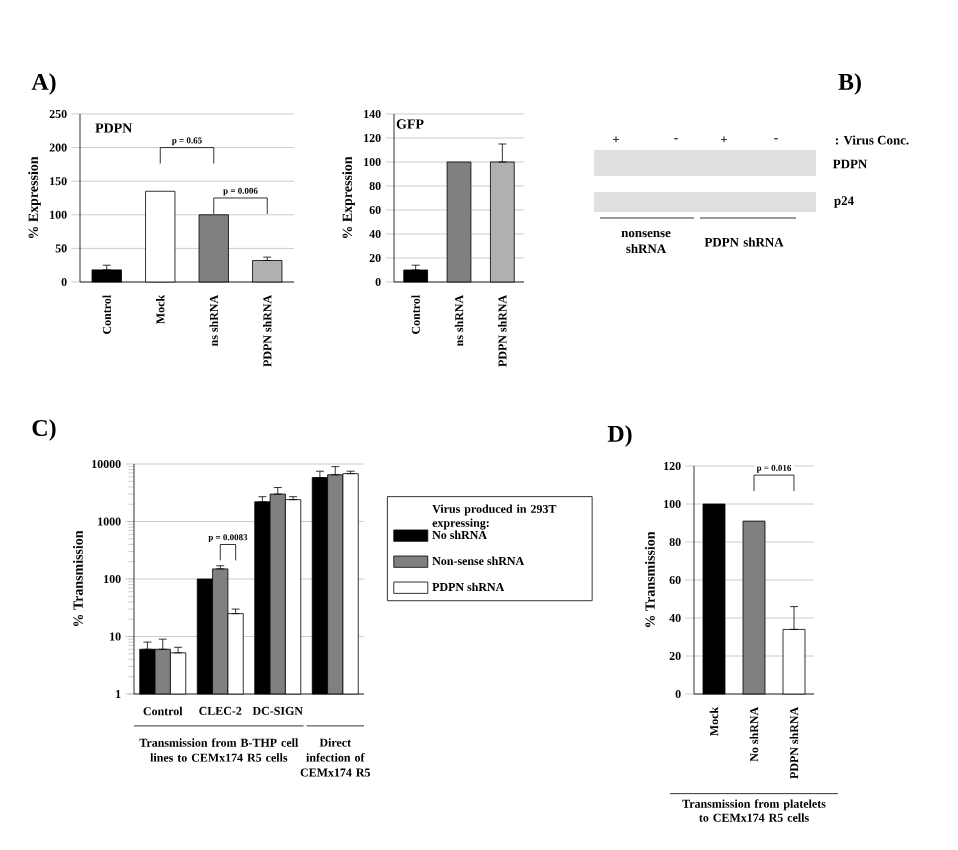 This screenshot has width=958, height=850. What do you see at coordinates (44, 430) in the screenshot?
I see `chart-title: C)` at bounding box center [44, 430].